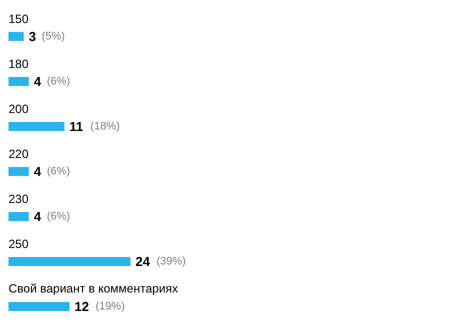  Describe the element at coordinates (18, 154) in the screenshot. I see `y-tick-label: 220` at that location.